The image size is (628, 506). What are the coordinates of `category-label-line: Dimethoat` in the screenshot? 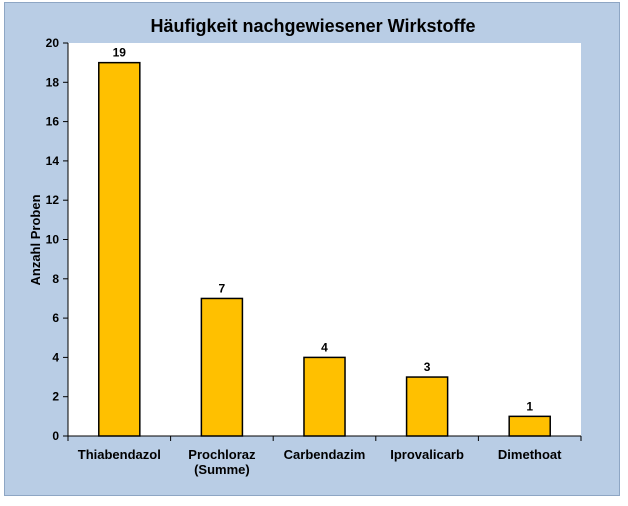 It's located at (530, 454).